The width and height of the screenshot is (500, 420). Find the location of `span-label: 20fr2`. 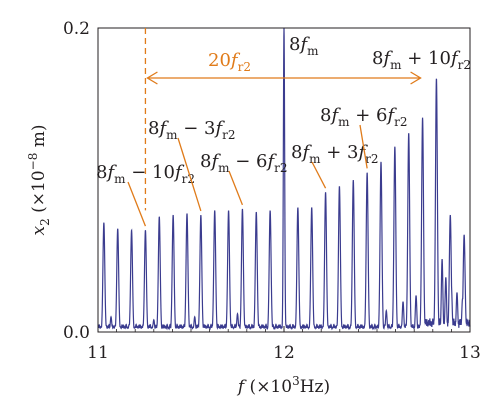

span-label: 20fr2 is located at coordinates (229, 62).